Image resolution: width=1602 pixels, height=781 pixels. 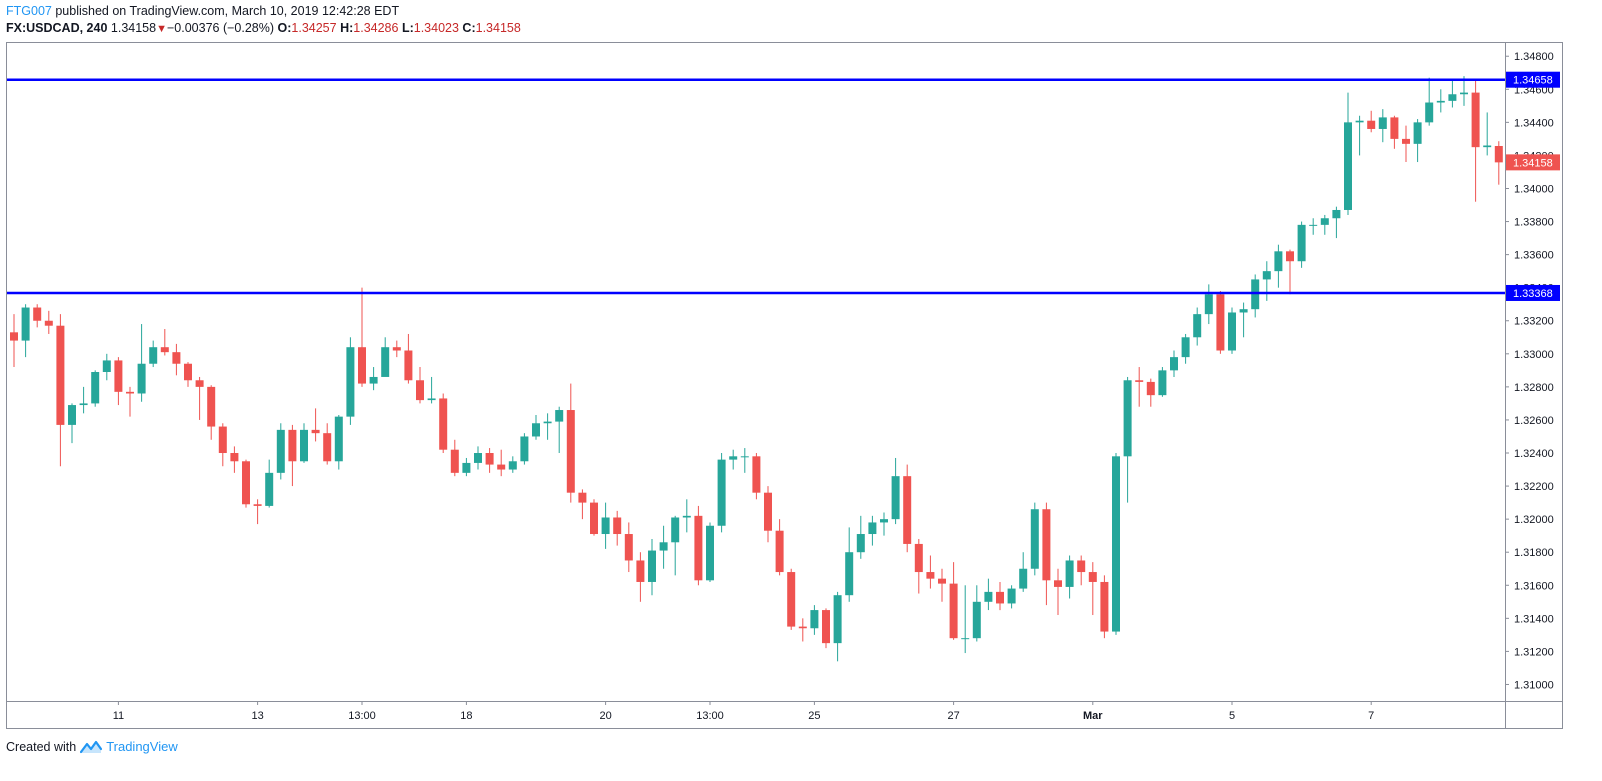 I want to click on x-tick-label: 13, so click(x=257, y=716).